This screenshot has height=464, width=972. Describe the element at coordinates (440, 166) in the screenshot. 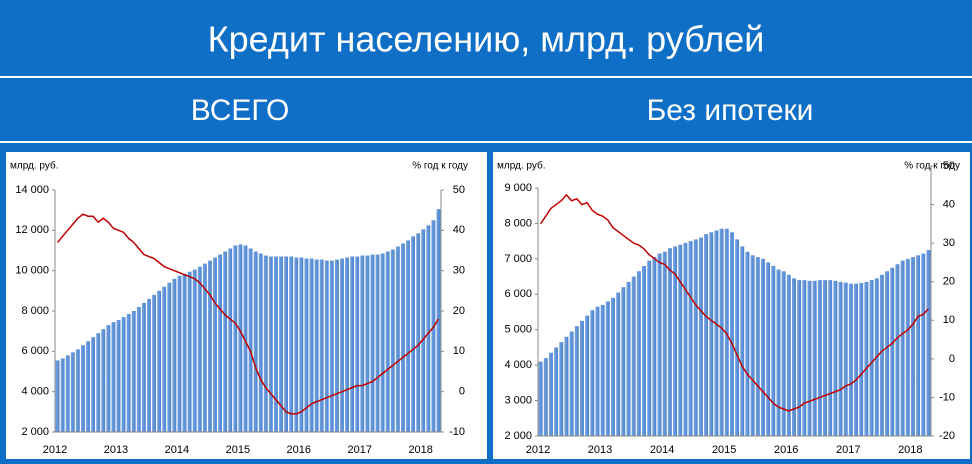

I see `y2-axis-label: % год к году` at that location.